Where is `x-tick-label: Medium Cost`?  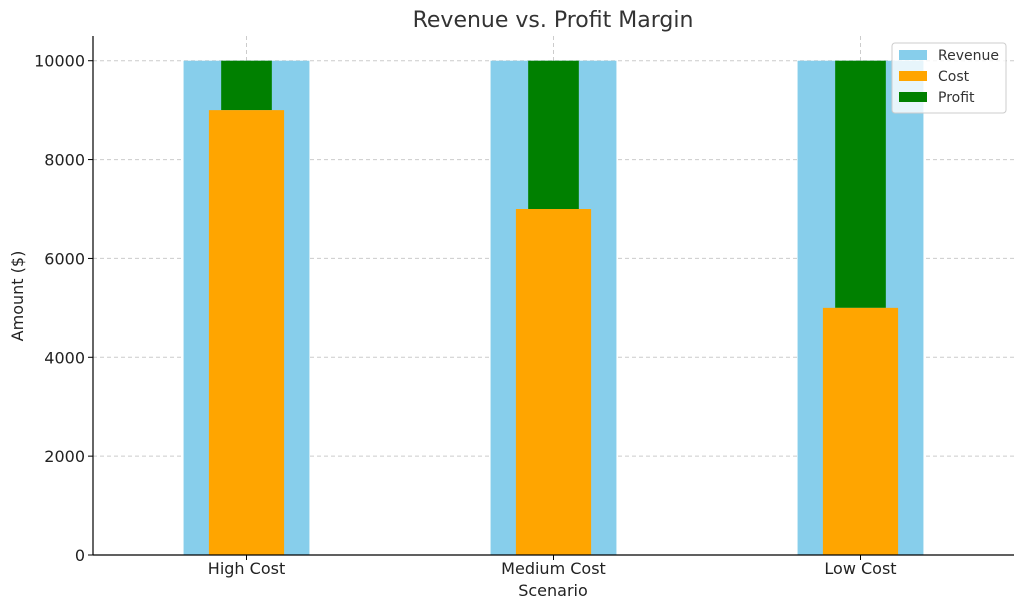 x-tick-label: Medium Cost is located at coordinates (553, 568).